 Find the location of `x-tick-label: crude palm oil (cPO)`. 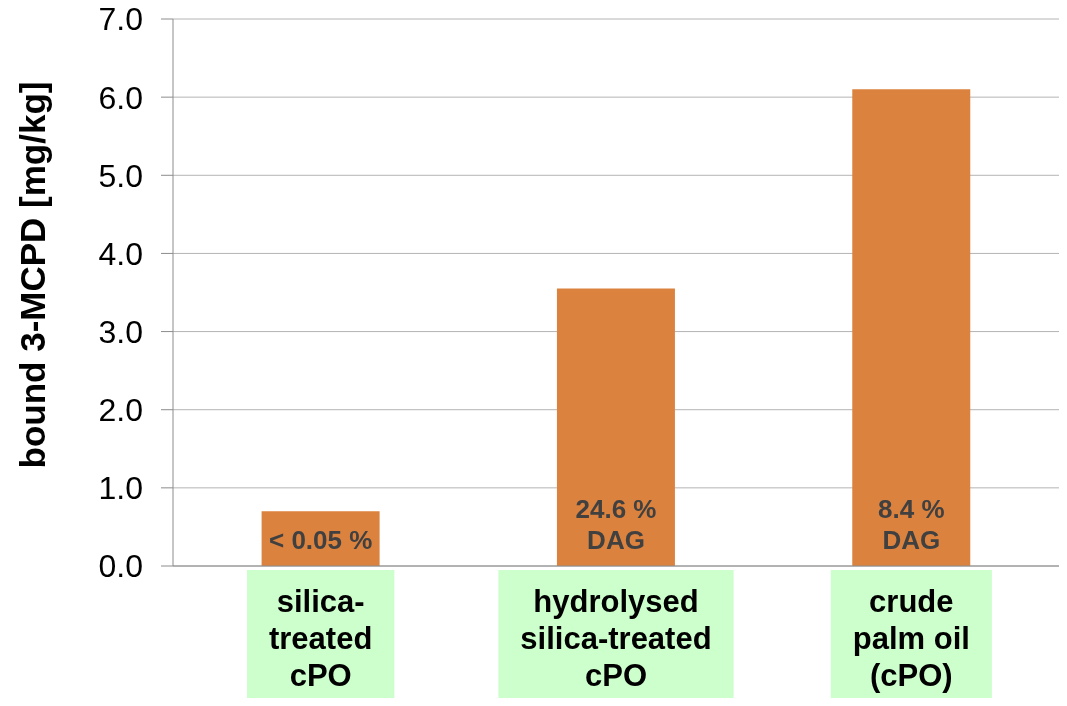

x-tick-label: crude palm oil (cPO) is located at coordinates (911, 638).